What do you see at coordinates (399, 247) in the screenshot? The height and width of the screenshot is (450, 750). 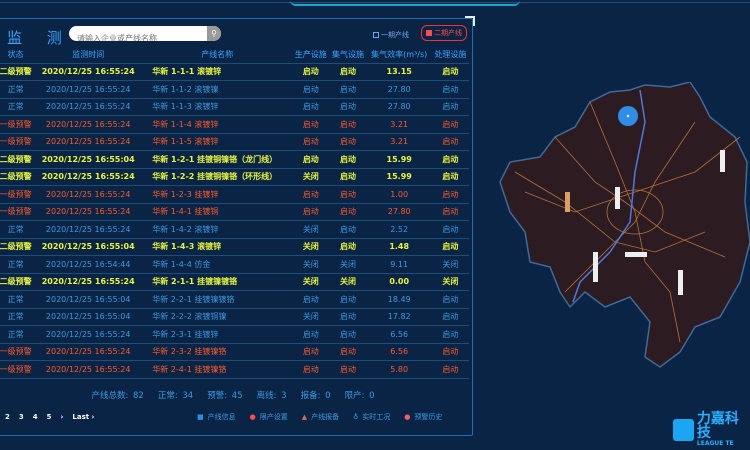 I see `cell-eff: 1.48` at bounding box center [399, 247].